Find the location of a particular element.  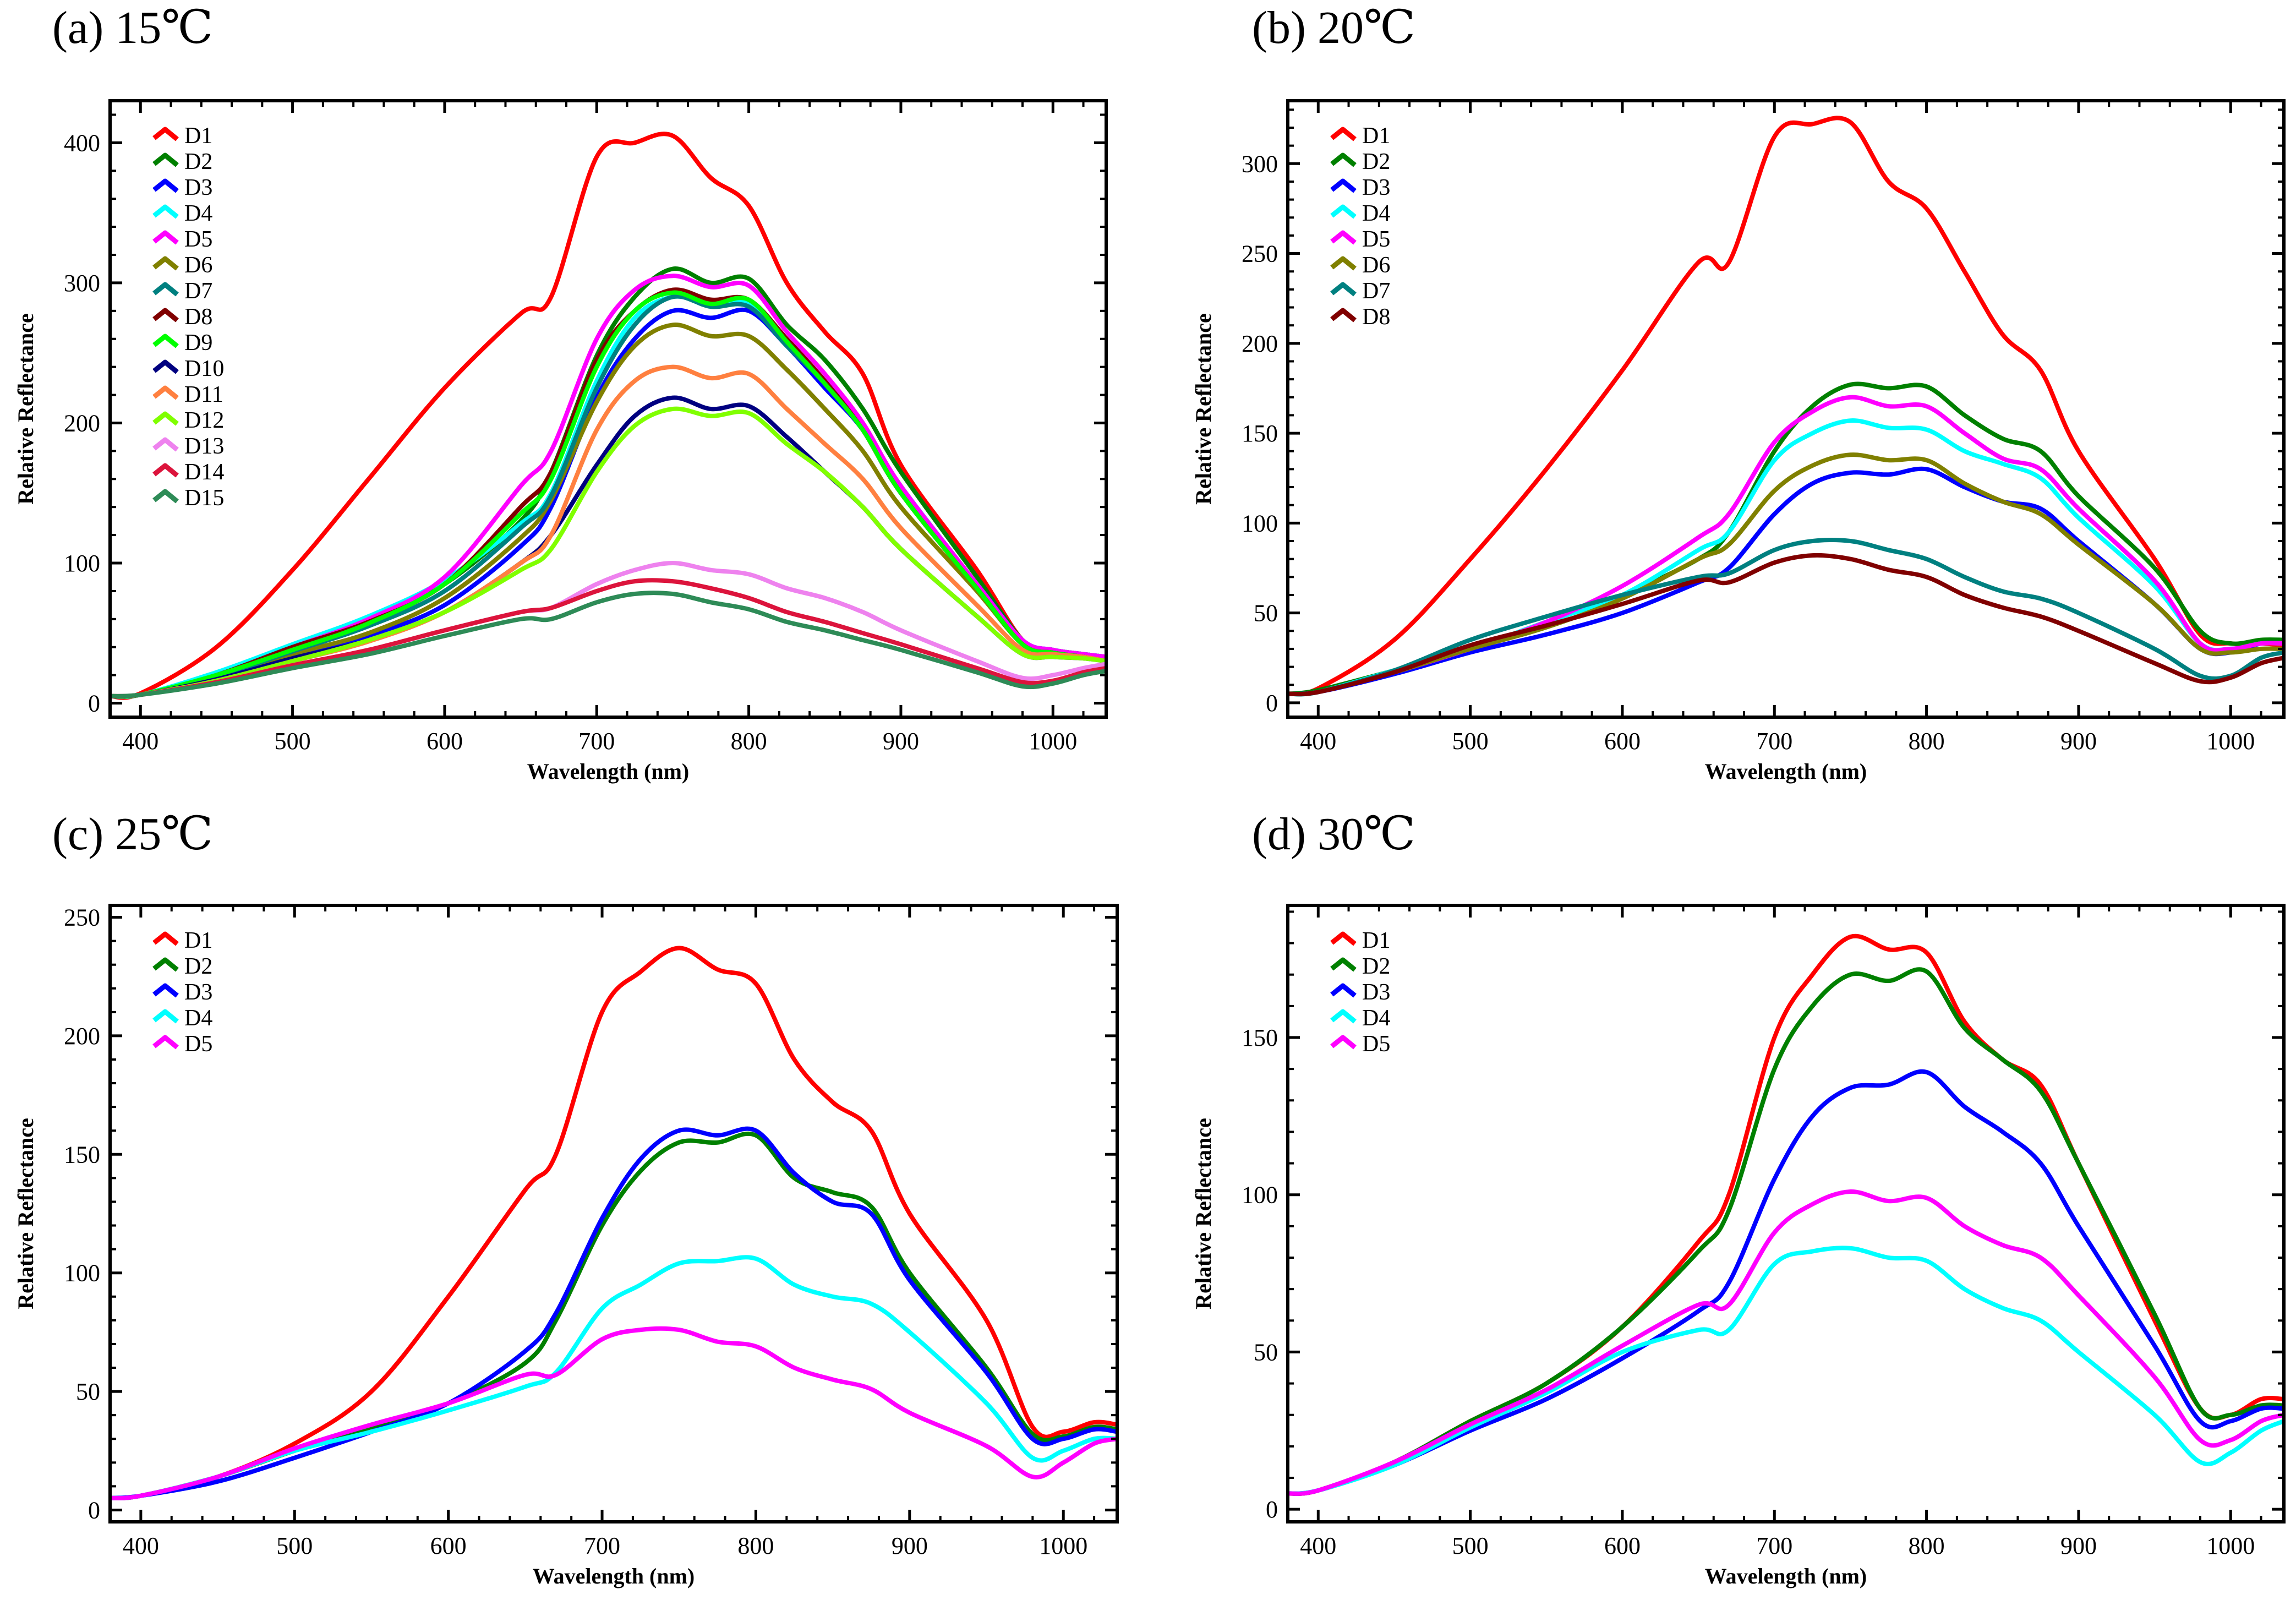

legend-swatch-d13 is located at coordinates (165, 444).